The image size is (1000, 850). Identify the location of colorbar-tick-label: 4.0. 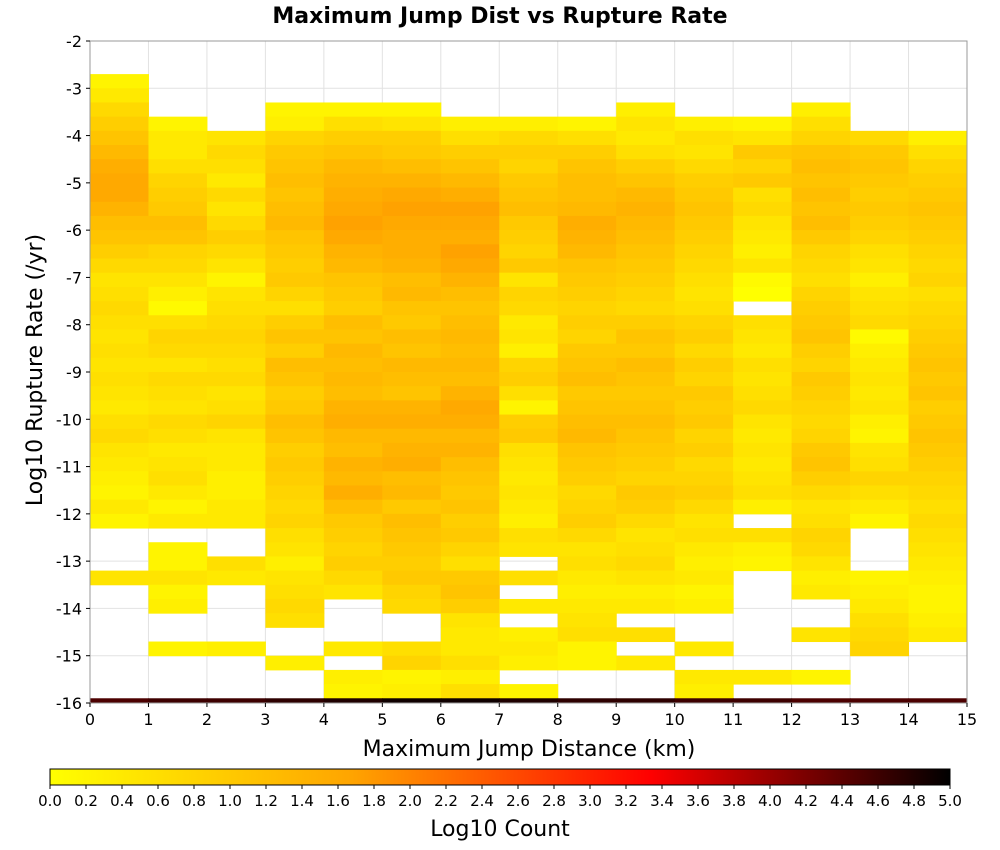
(770, 801).